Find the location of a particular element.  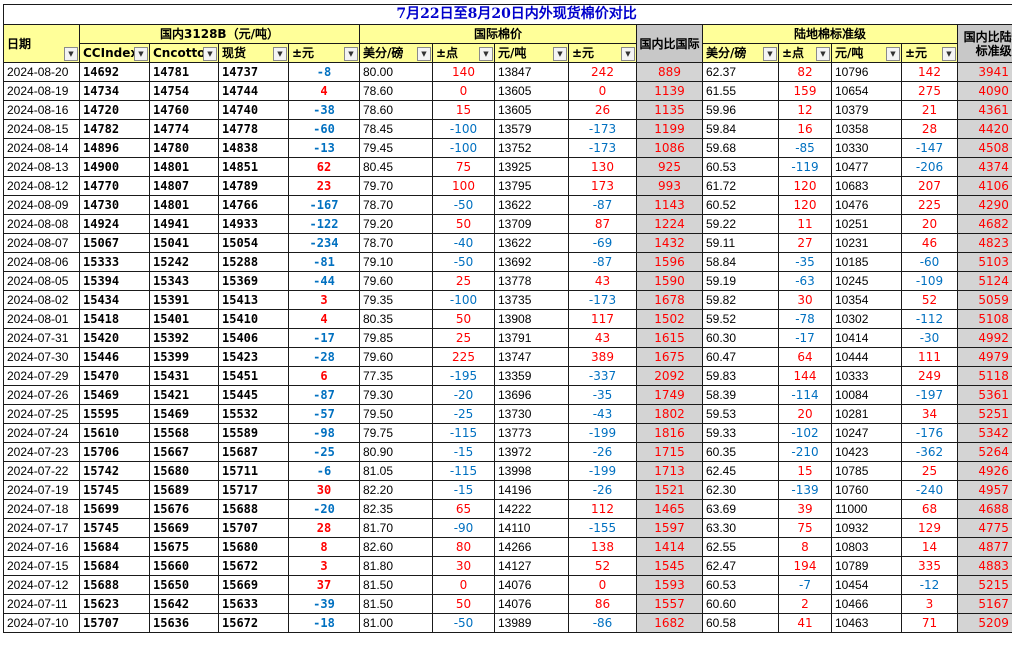

cell-domestic-change: -25 is located at coordinates (324, 452).